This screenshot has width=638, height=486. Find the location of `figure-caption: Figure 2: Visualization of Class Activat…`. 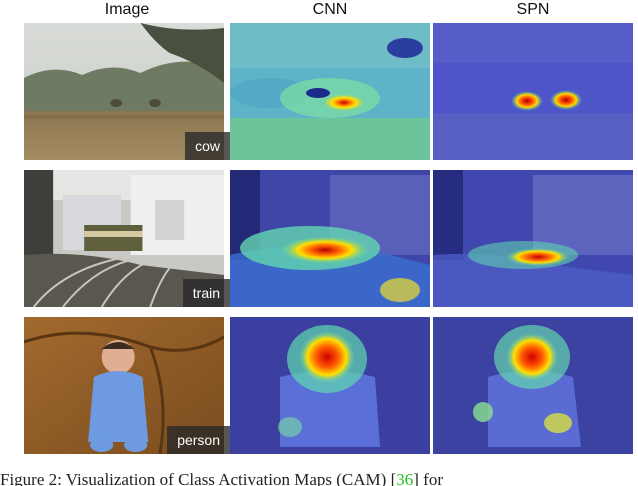

figure-caption: Figure 2: Visualization of Class Activat… is located at coordinates (319, 477).